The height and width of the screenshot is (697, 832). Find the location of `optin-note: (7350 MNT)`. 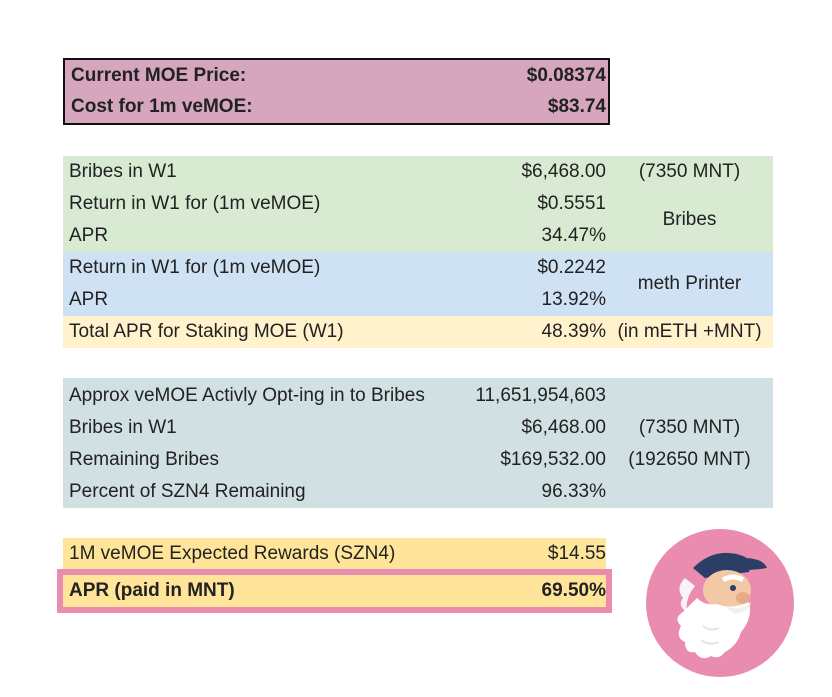

optin-note: (7350 MNT) is located at coordinates (689, 427).